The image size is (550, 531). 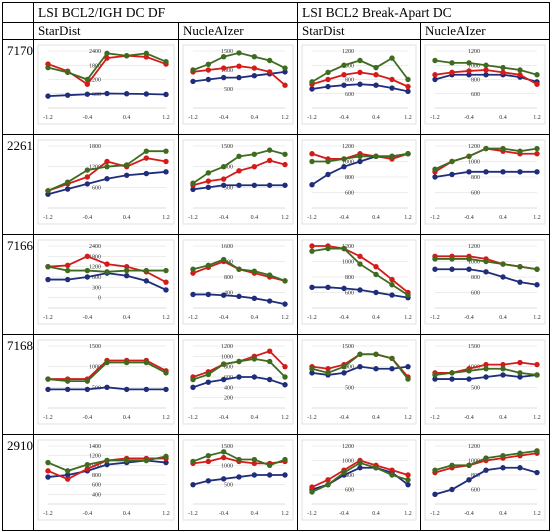 I want to click on sample-id: 7166, so click(x=18, y=284).